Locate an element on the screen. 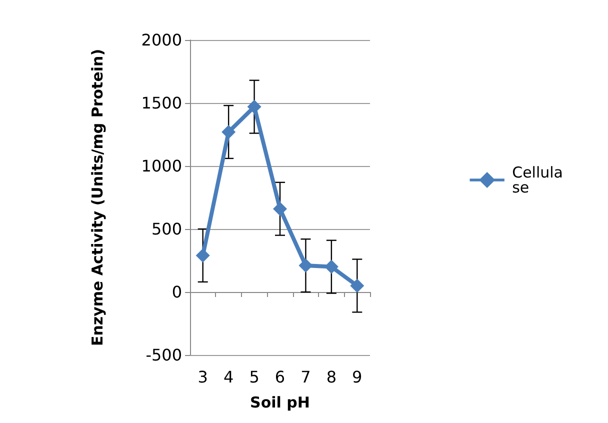 The image size is (608, 423). x-tick-label: 5 is located at coordinates (254, 377).